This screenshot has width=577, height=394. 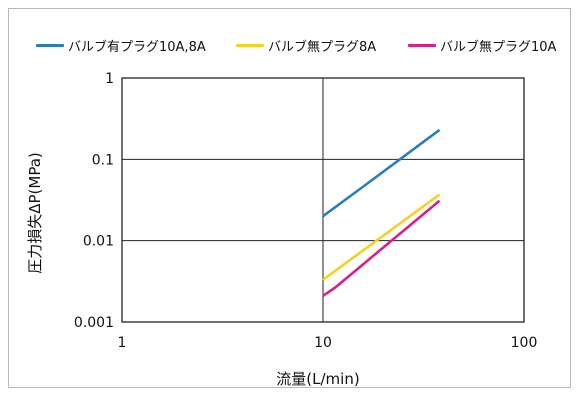 I want to click on x-tick-label: 10, so click(x=323, y=343).